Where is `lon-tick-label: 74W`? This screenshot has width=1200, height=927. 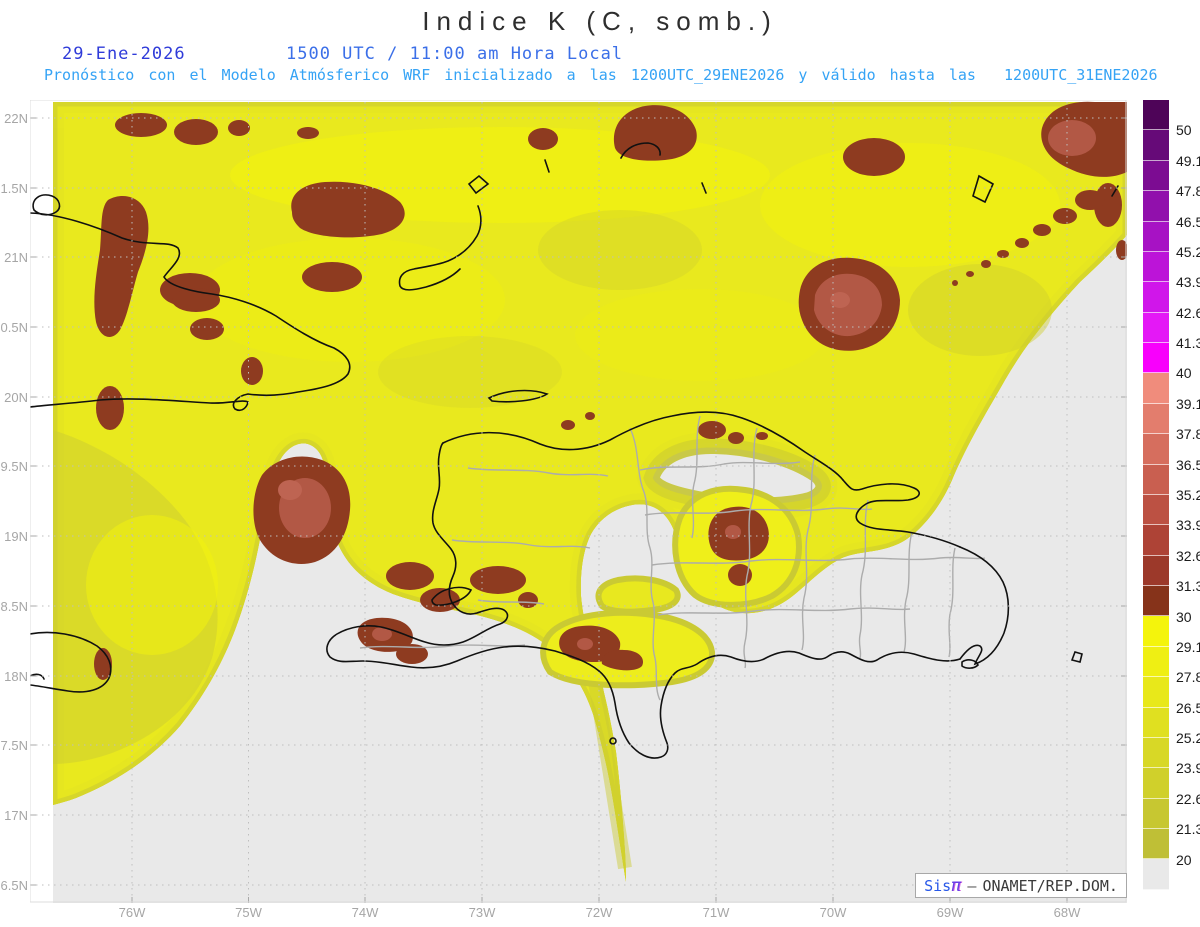 lon-tick-label: 74W is located at coordinates (365, 912).